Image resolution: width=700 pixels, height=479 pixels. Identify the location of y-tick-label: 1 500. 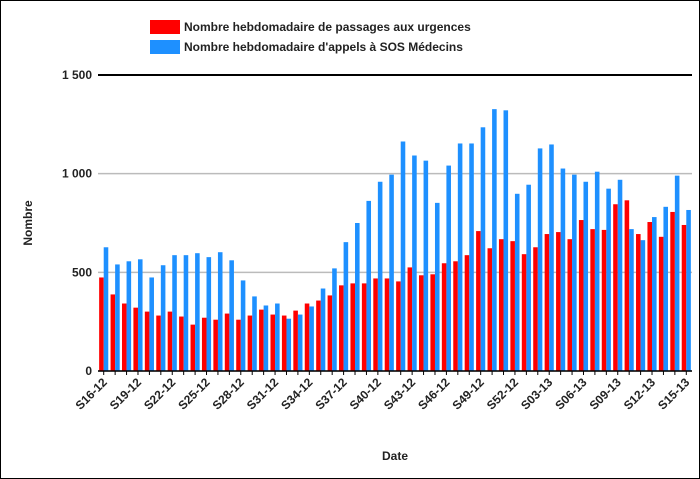
(77, 75).